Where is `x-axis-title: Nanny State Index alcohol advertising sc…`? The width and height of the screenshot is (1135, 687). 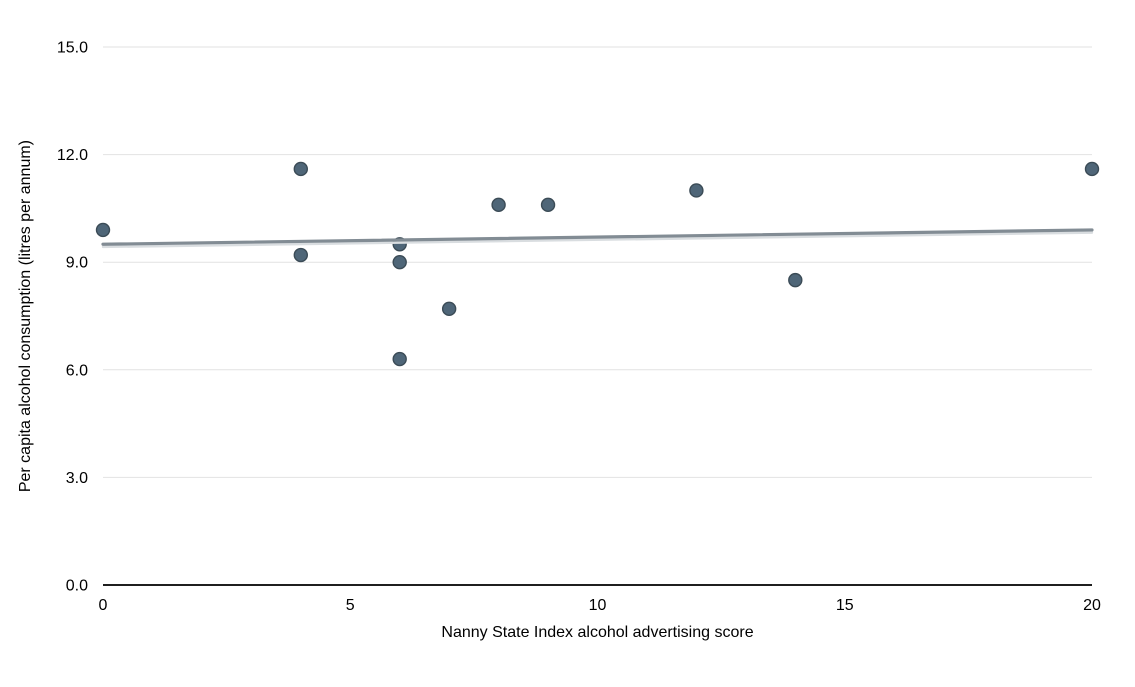
x-axis-title: Nanny State Index alcohol advertising sc… is located at coordinates (597, 632).